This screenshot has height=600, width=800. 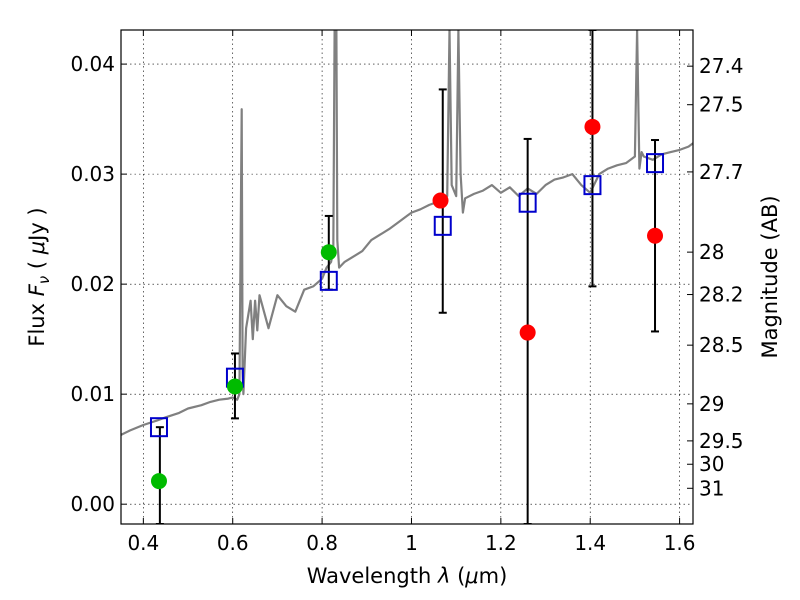 I want to click on x-label-unit-prefix: (, so click(x=461, y=576).